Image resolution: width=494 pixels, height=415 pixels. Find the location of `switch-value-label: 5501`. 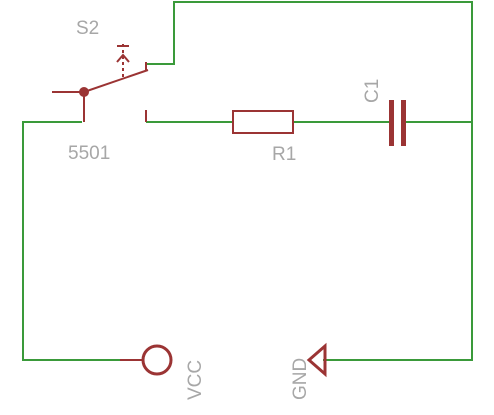

switch-value-label: 5501 is located at coordinates (89, 153).